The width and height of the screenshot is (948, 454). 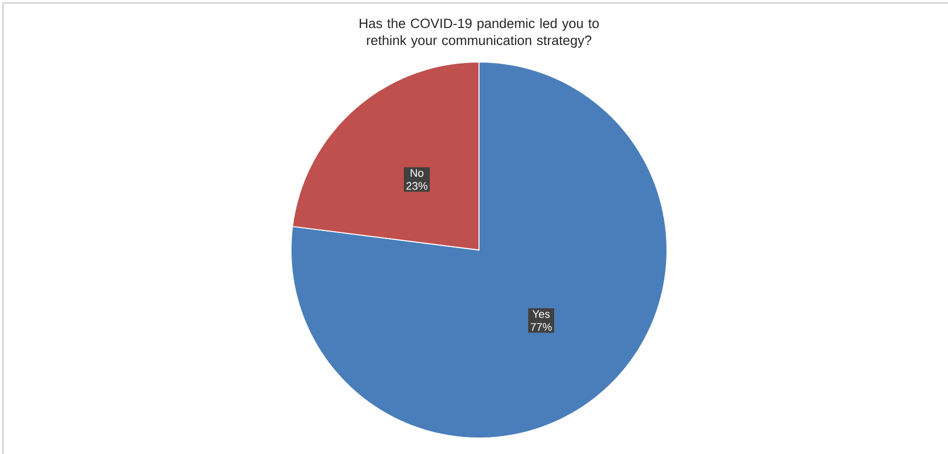 What do you see at coordinates (541, 314) in the screenshot?
I see `slice-label: Yes` at bounding box center [541, 314].